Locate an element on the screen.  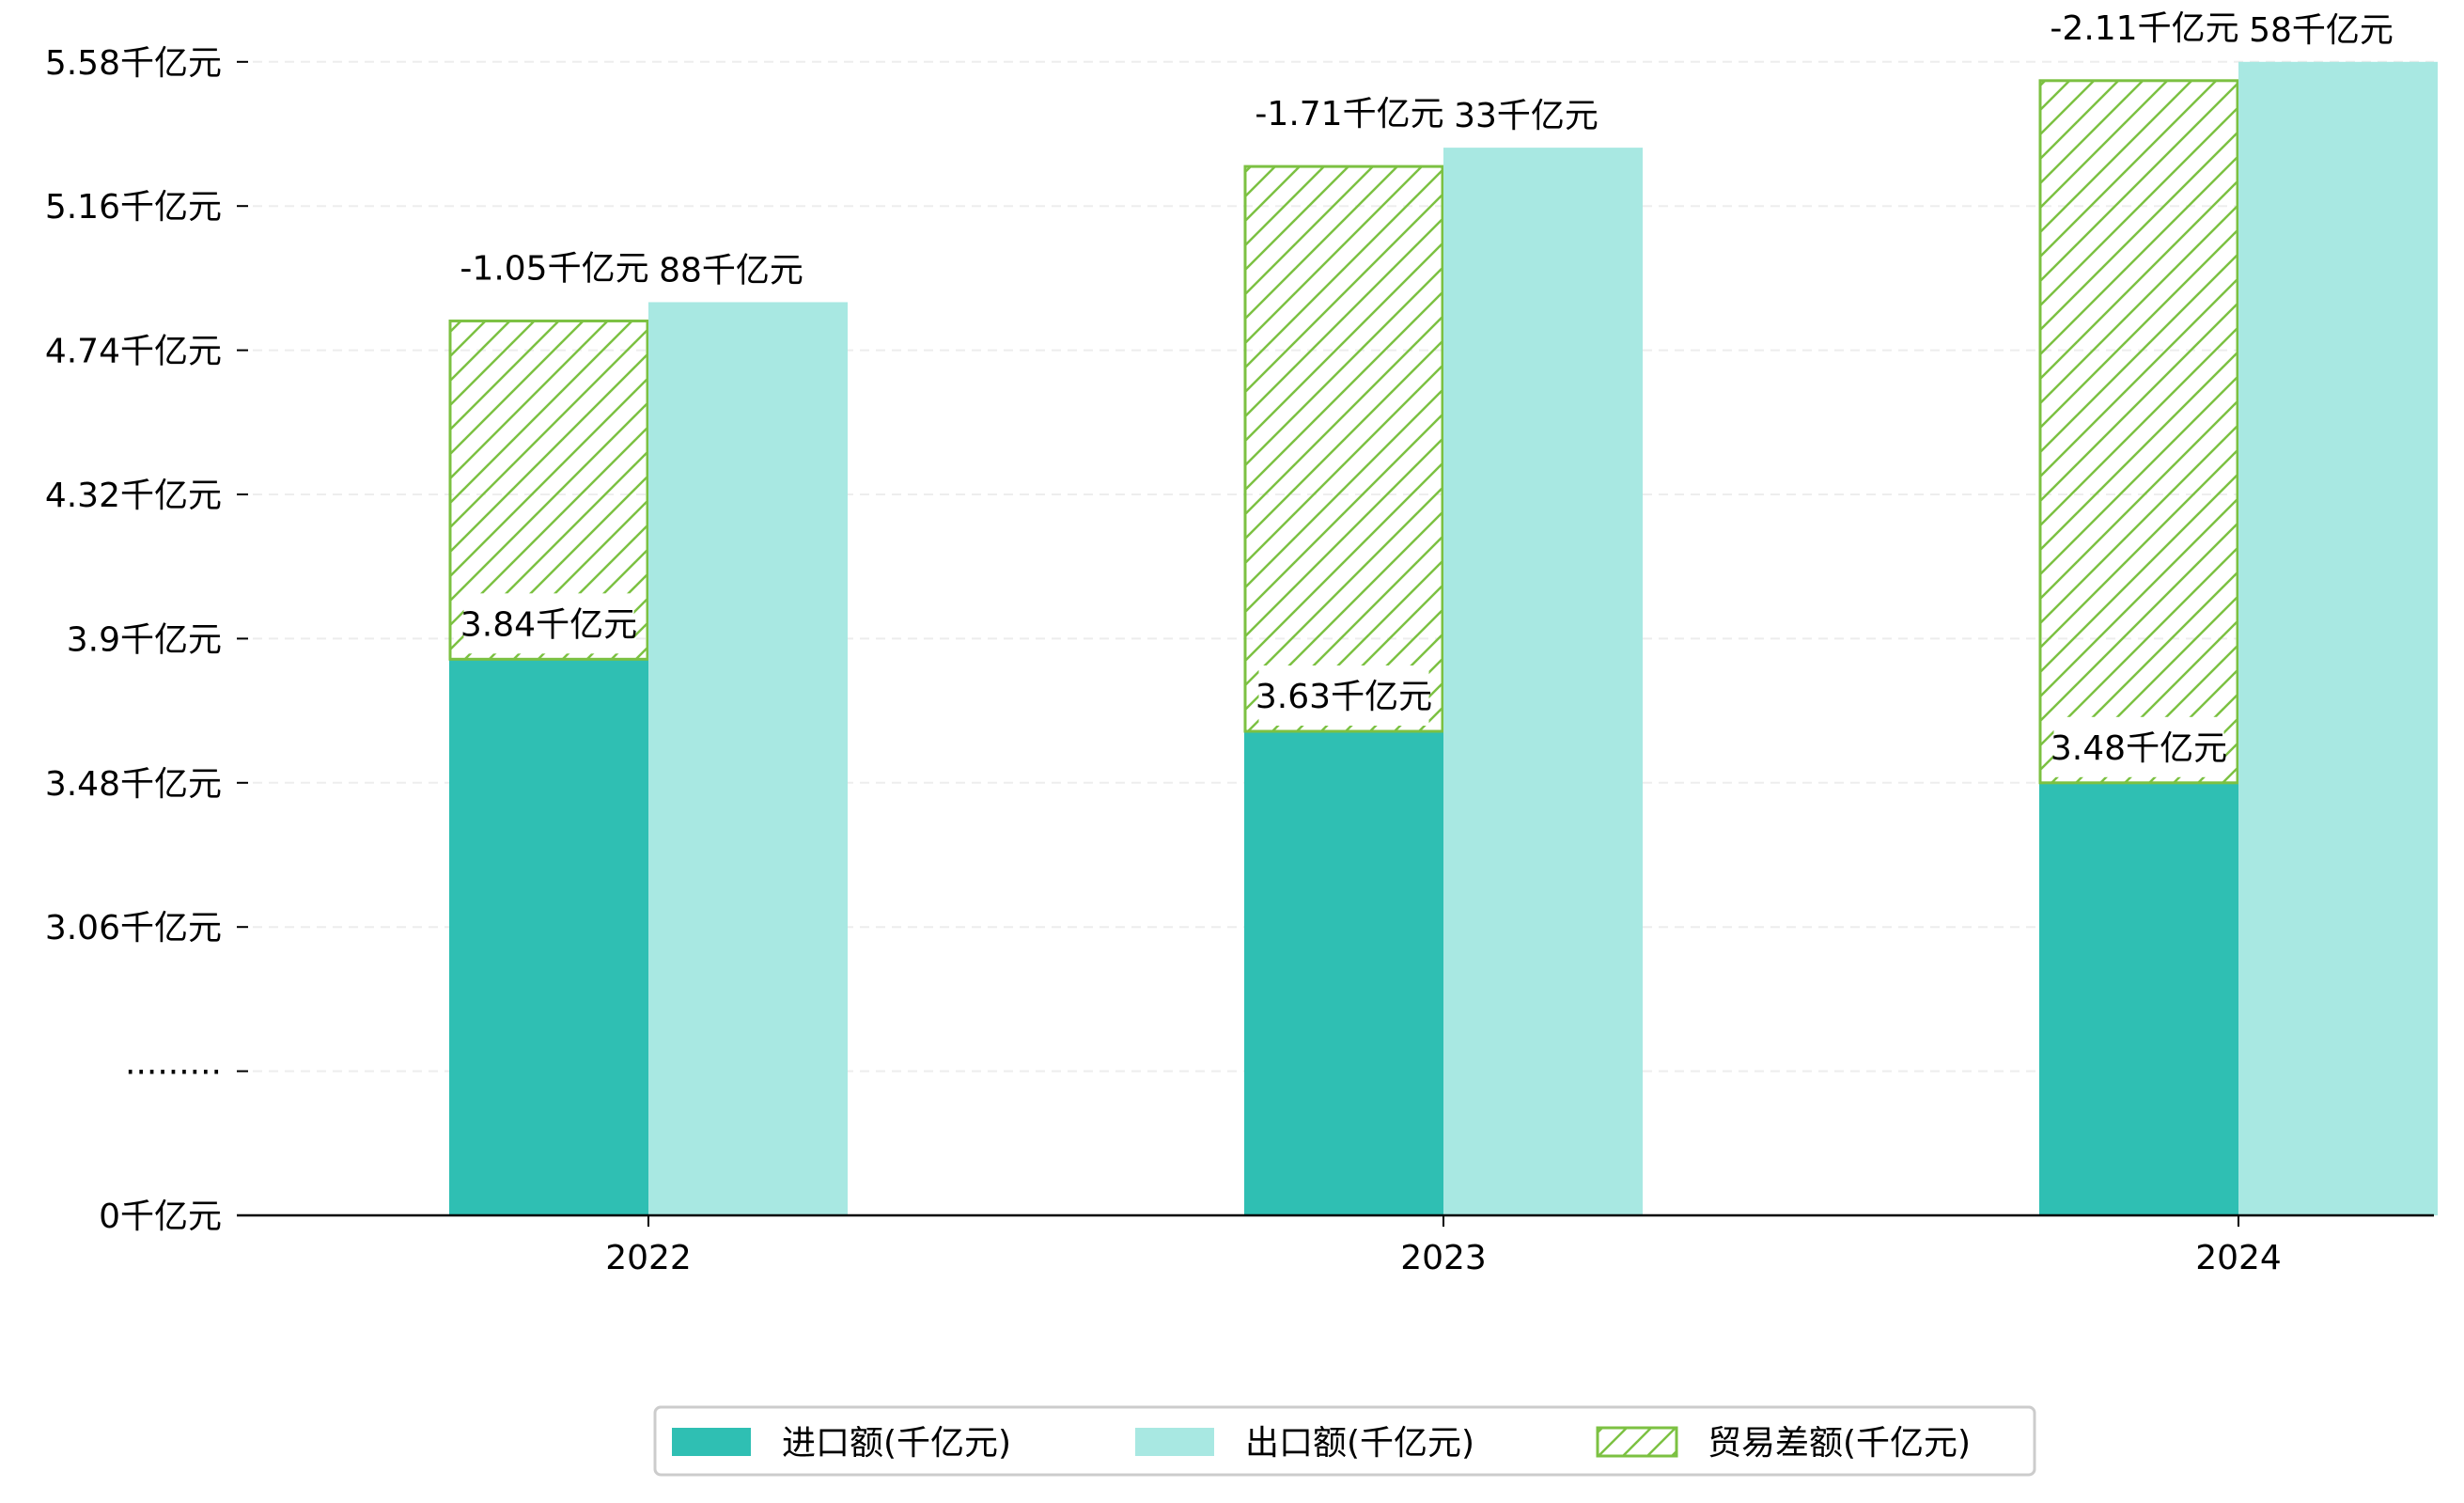
y-tick-label: 4.74千亿元 is located at coordinates (133, 352).